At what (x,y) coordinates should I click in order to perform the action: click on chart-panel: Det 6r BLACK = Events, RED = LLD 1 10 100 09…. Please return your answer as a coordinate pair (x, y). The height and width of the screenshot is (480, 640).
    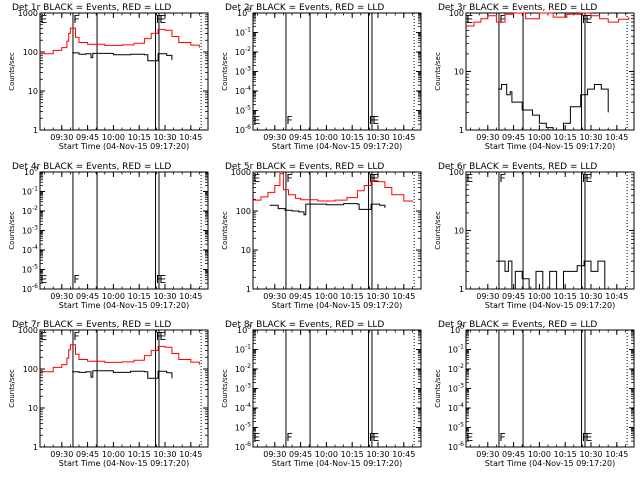
    Looking at the image, I should click on (534, 236).